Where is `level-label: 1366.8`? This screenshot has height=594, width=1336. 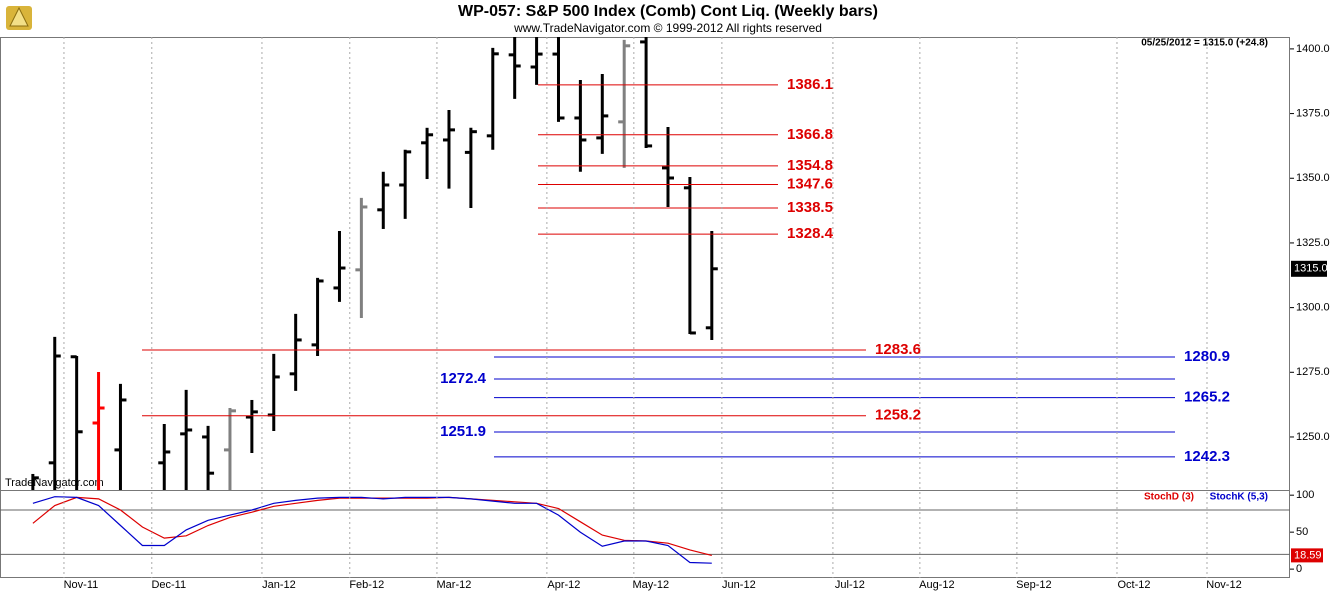
level-label: 1366.8 is located at coordinates (810, 134).